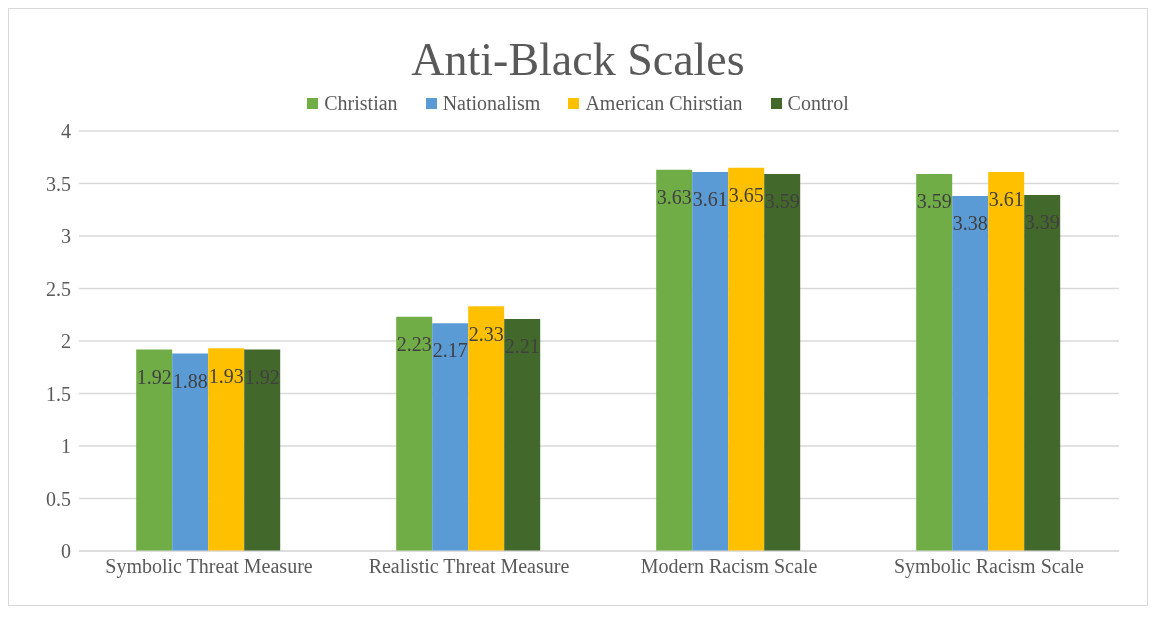  Describe the element at coordinates (226, 375) in the screenshot. I see `data-label: 1.93` at that location.